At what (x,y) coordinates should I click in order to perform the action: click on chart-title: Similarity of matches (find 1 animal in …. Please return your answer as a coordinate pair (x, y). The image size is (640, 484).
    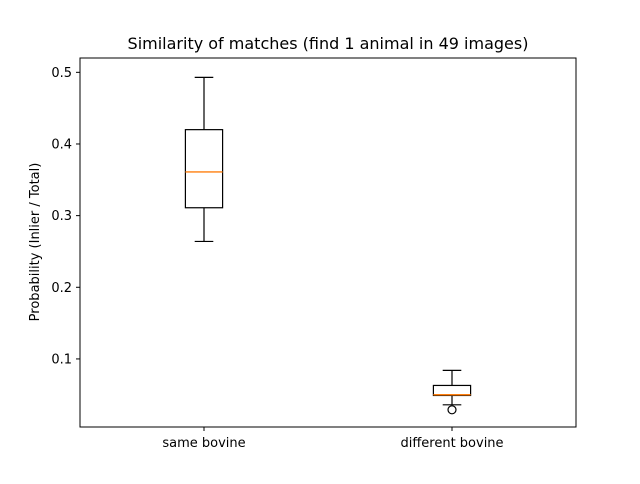
    Looking at the image, I should click on (328, 43).